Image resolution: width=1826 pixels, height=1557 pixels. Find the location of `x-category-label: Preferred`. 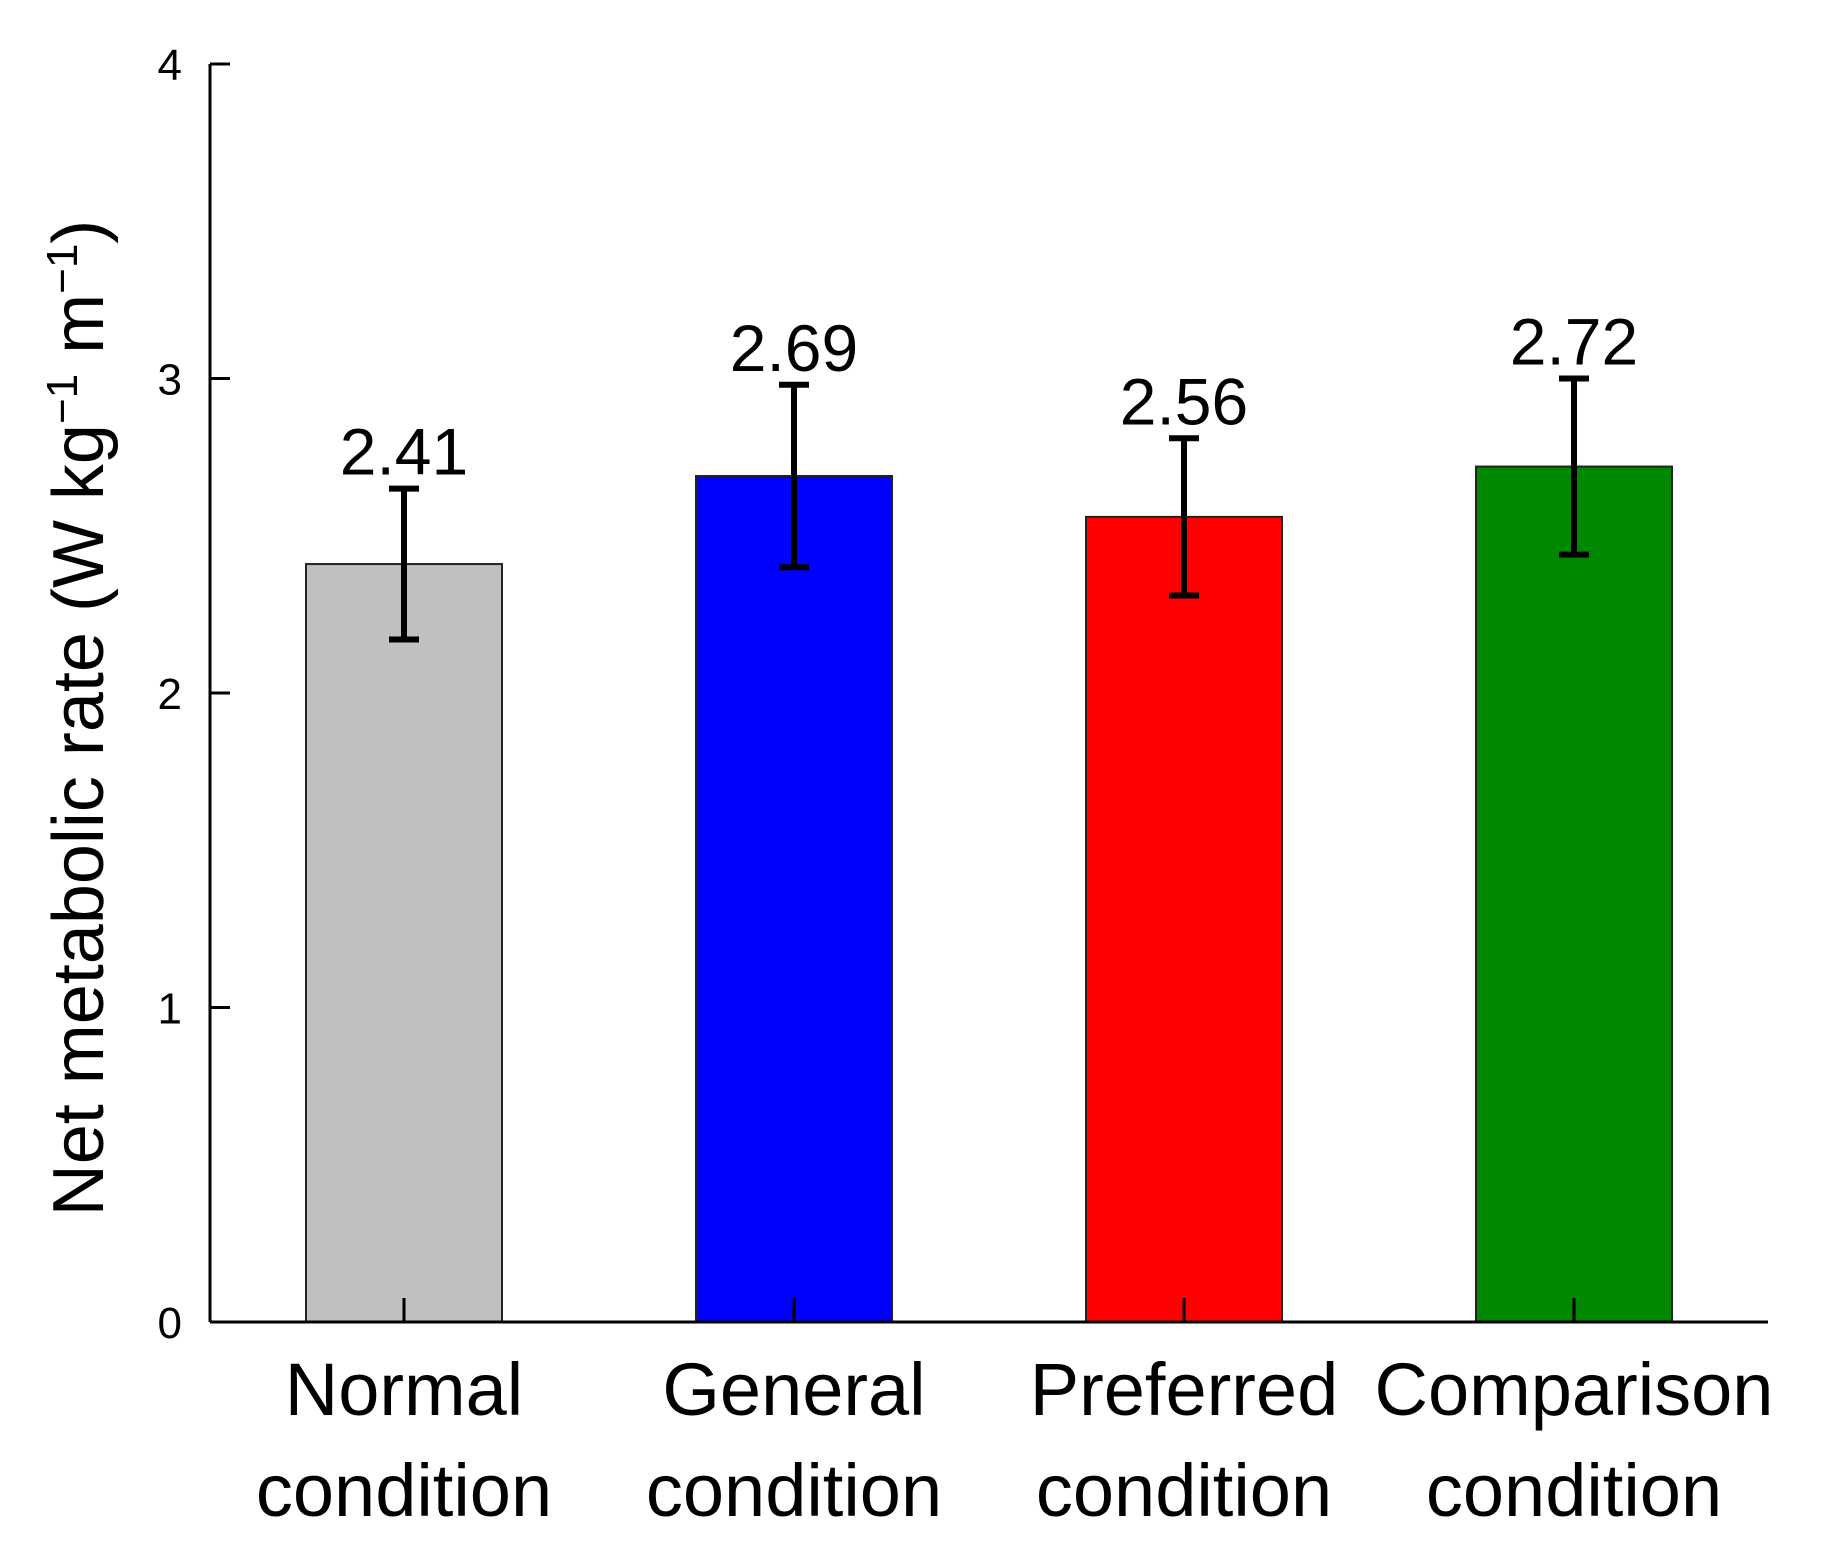

x-category-label: Preferred is located at coordinates (1184, 1389).